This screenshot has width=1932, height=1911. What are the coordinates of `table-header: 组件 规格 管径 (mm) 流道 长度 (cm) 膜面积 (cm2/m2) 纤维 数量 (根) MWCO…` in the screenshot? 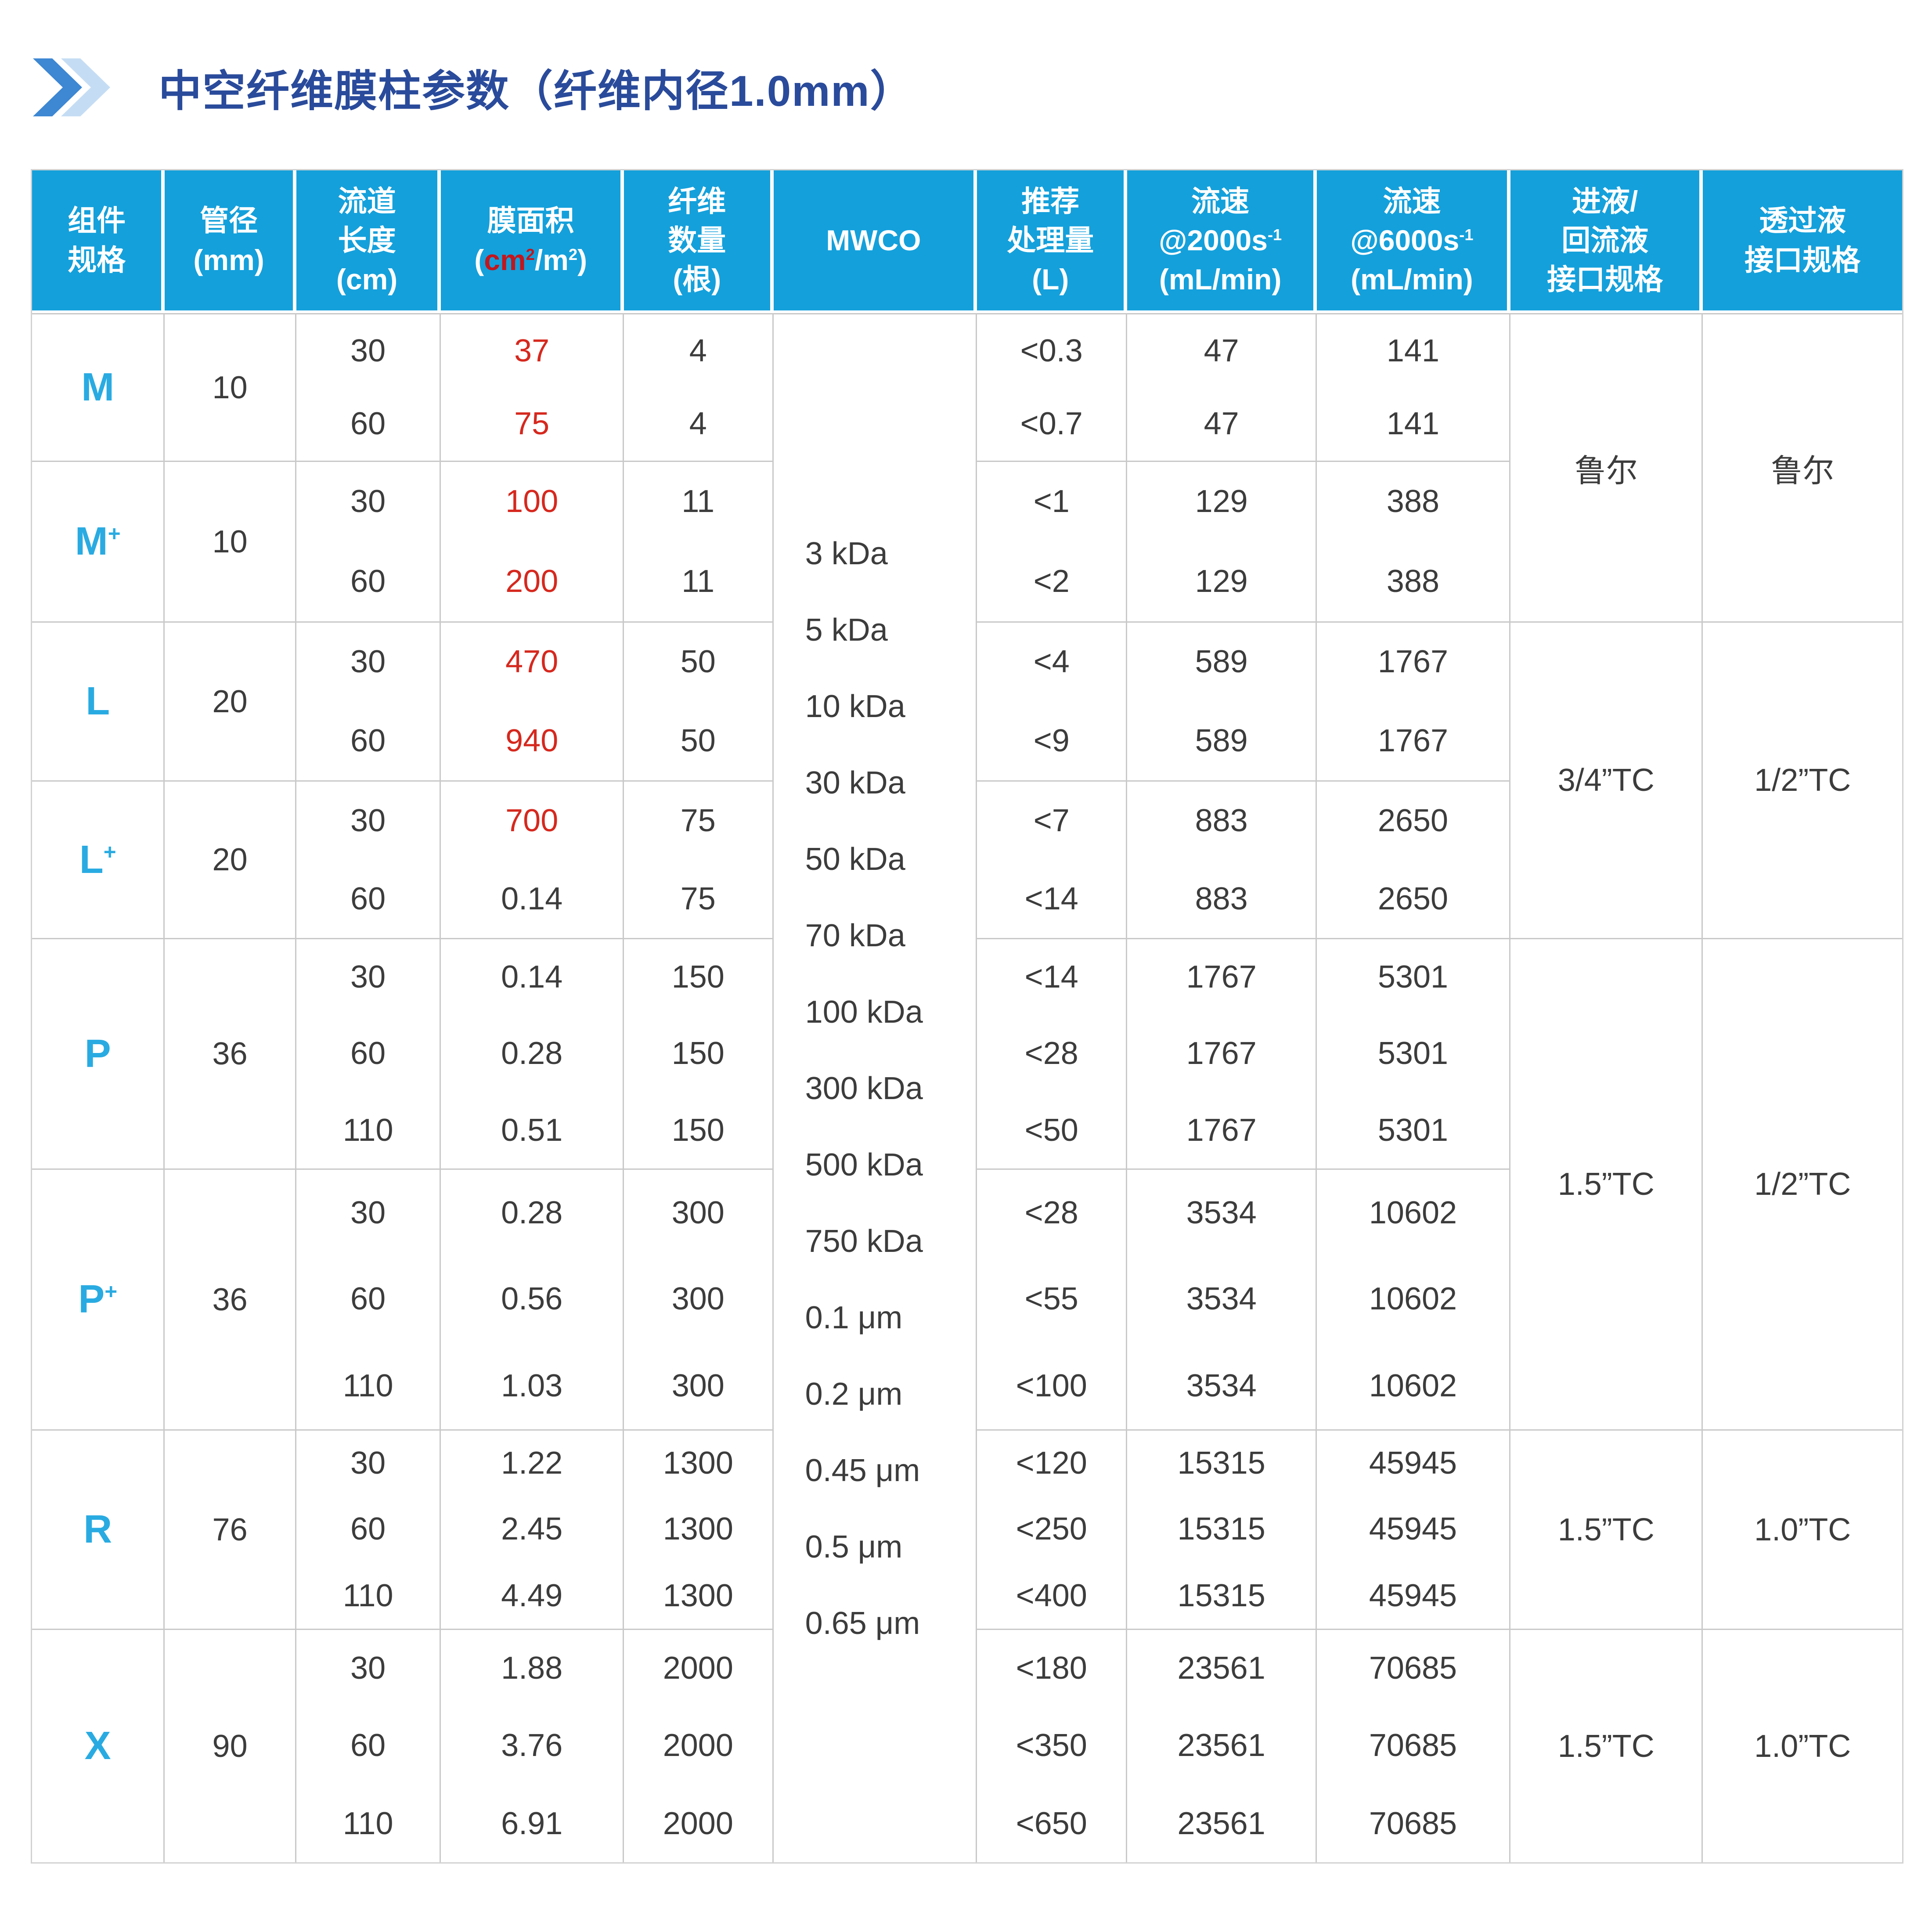 It's located at (967, 241).